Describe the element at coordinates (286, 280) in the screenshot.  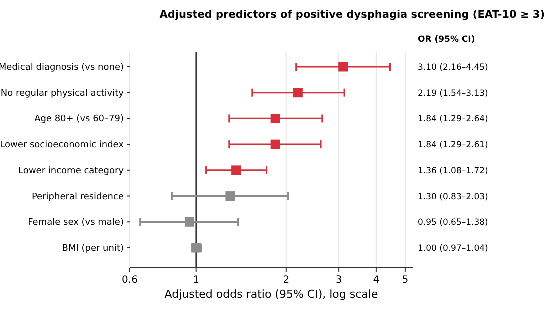
I see `x-tick-label: 2` at that location.